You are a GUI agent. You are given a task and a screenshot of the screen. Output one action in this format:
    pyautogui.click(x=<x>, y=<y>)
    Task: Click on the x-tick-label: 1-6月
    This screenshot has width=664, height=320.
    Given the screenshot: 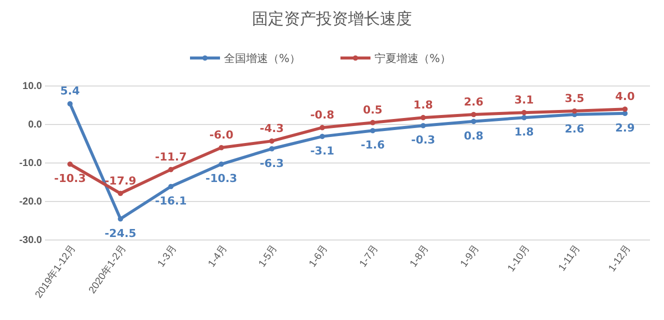 What is the action you would take?
    pyautogui.click(x=318, y=256)
    